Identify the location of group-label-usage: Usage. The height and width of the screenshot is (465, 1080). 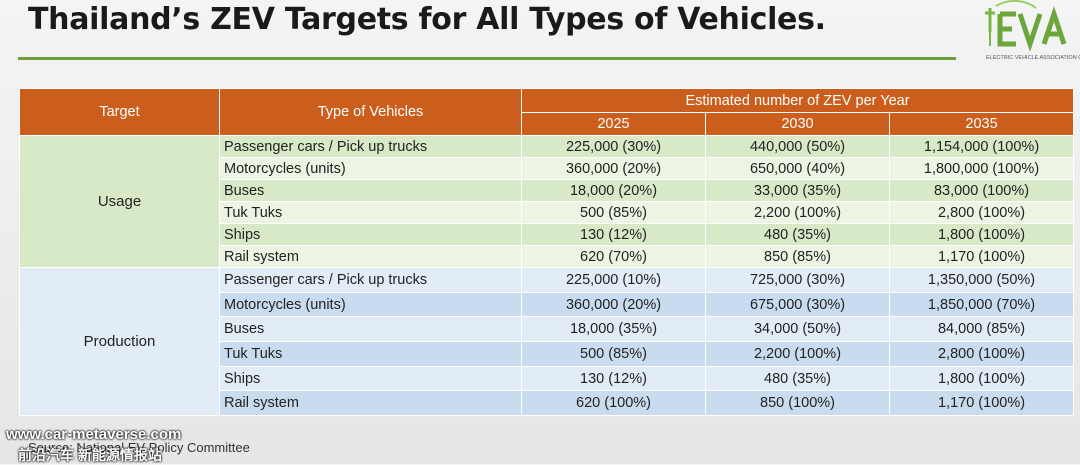
(119, 201).